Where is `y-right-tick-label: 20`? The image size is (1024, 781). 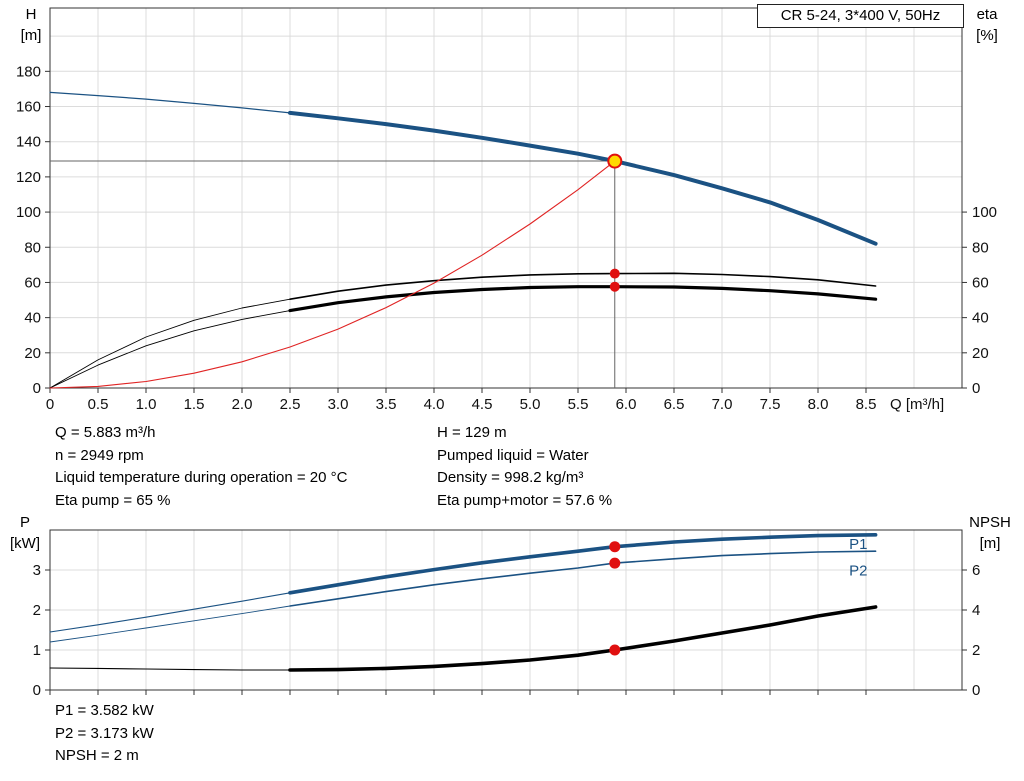 y-right-tick-label: 20 is located at coordinates (980, 353).